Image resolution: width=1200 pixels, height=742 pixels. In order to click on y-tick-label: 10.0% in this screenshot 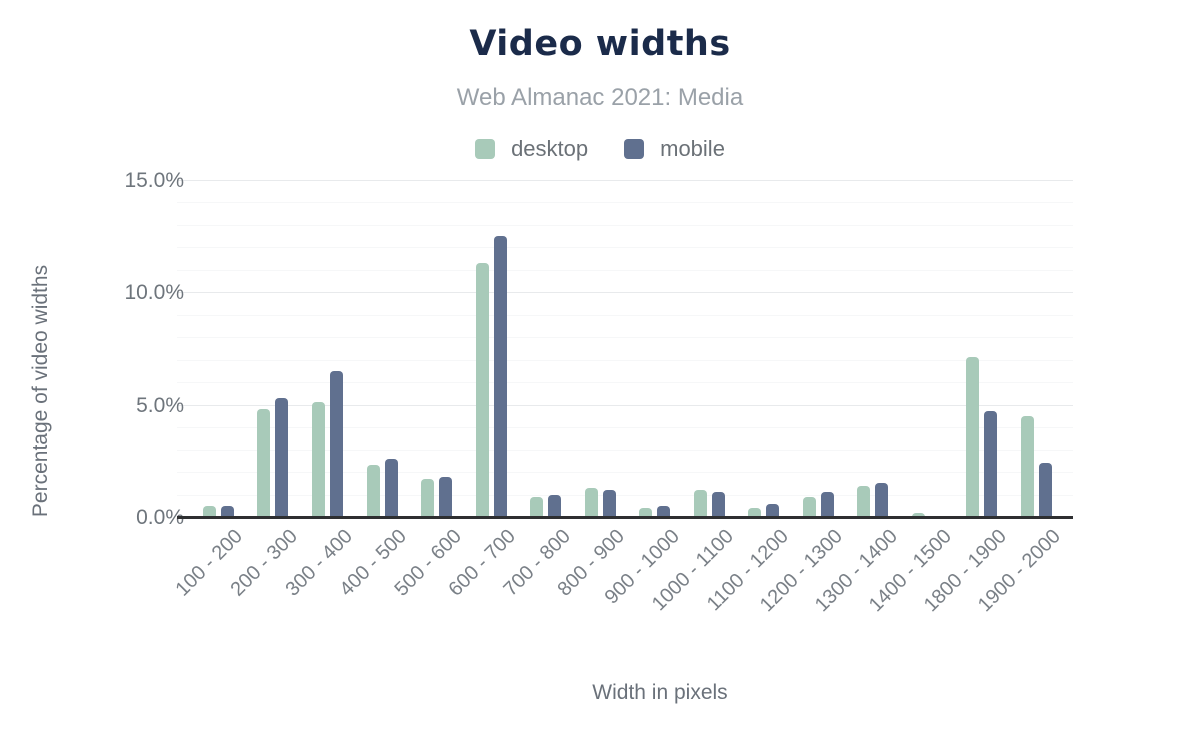, I will do `click(154, 293)`.